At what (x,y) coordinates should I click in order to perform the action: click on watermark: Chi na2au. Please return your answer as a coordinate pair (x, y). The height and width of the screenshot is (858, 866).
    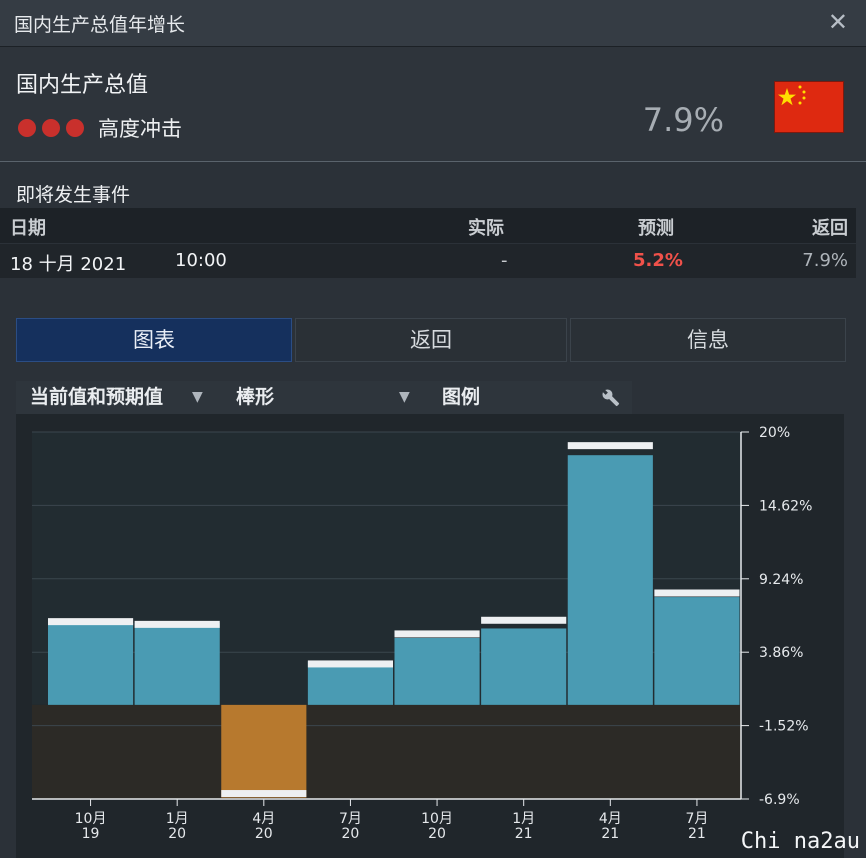
    Looking at the image, I should click on (800, 841).